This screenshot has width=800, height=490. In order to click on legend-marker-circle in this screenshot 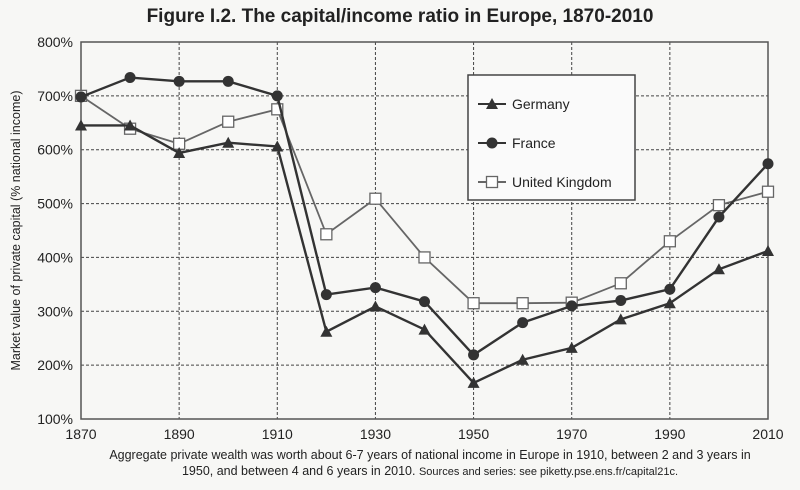, I will do `click(492, 143)`.